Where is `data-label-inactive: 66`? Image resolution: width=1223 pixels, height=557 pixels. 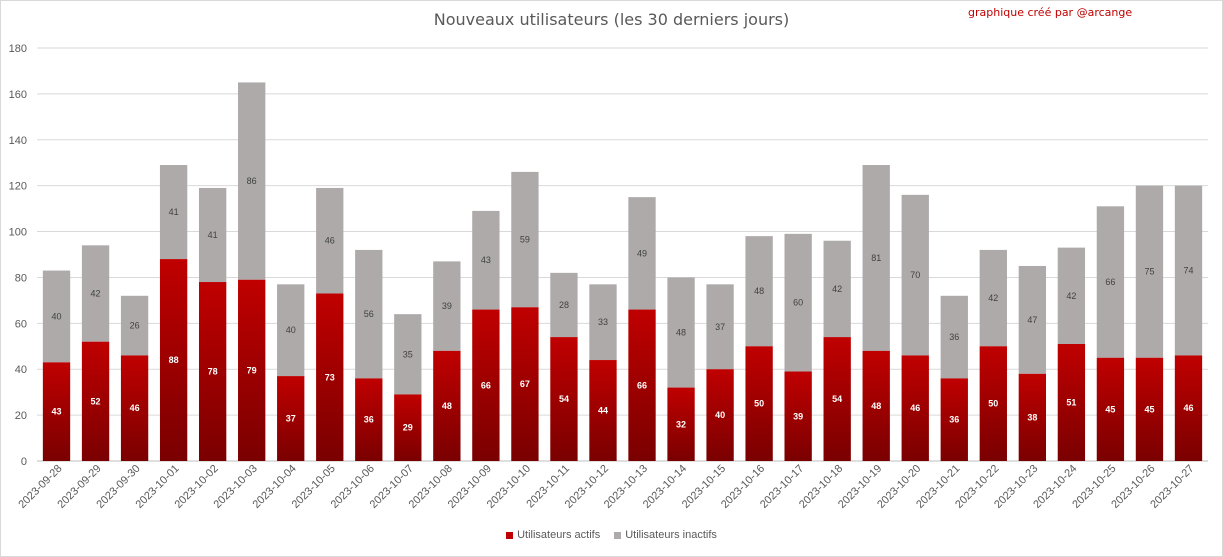
data-label-inactive: 66 is located at coordinates (1110, 282).